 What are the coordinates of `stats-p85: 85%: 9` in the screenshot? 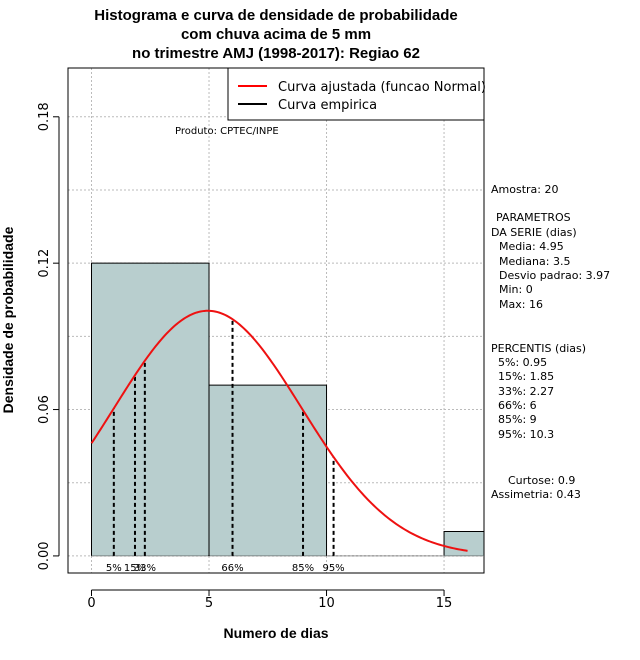 It's located at (517, 419).